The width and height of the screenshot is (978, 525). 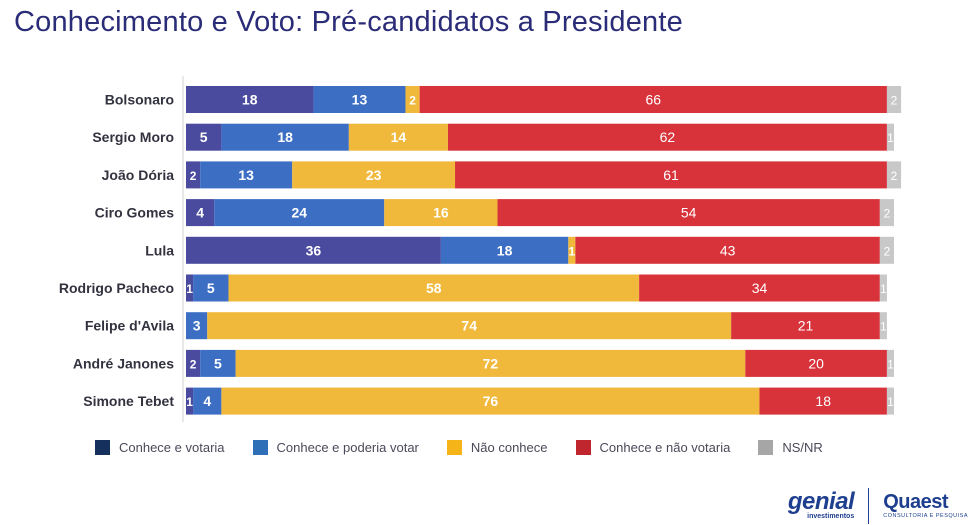 I want to click on bar-value-label: 61, so click(x=671, y=175).